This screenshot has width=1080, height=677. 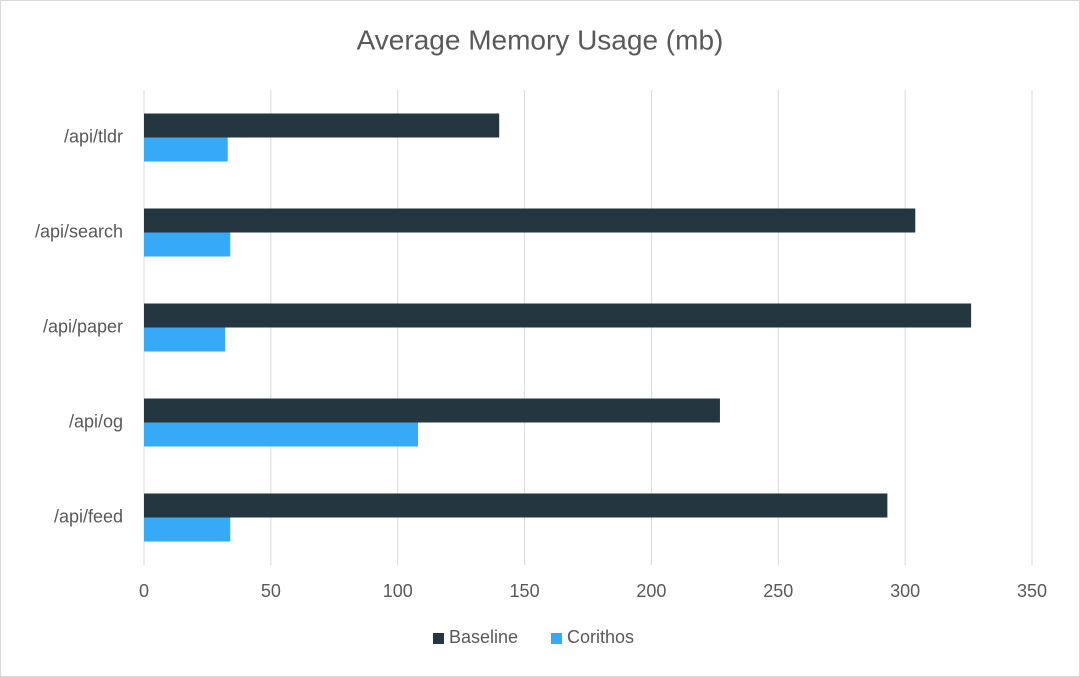 I want to click on x-tick-label: 300, so click(x=905, y=591).